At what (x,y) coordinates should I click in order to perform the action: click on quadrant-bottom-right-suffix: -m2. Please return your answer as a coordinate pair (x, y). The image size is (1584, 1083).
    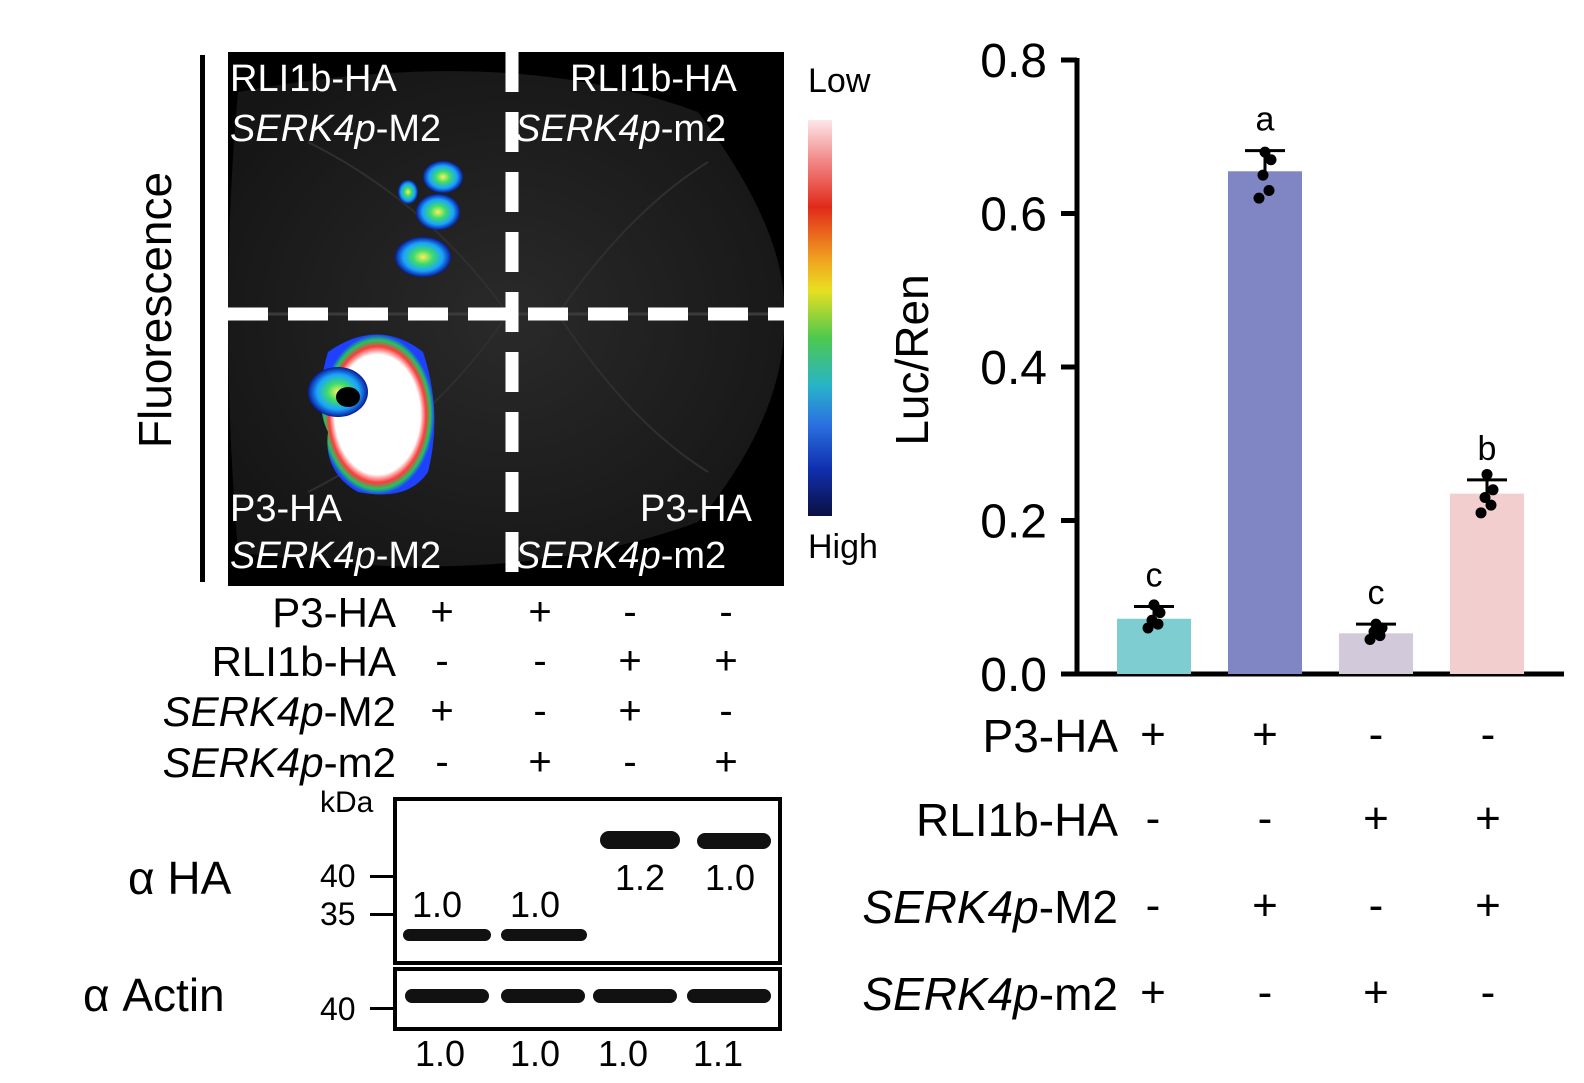
    Looking at the image, I should click on (693, 556).